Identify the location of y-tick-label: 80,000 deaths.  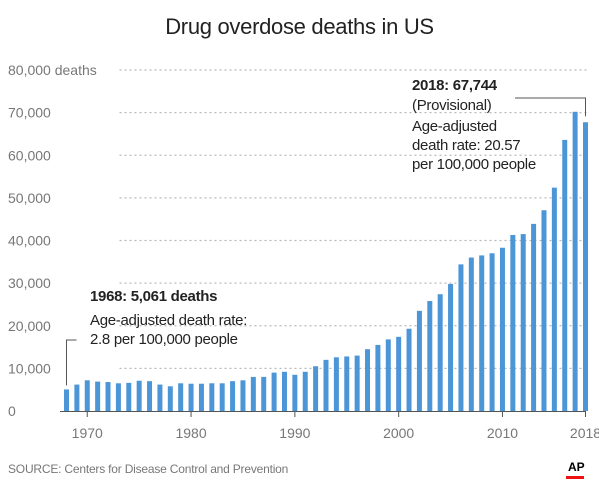
(52, 70).